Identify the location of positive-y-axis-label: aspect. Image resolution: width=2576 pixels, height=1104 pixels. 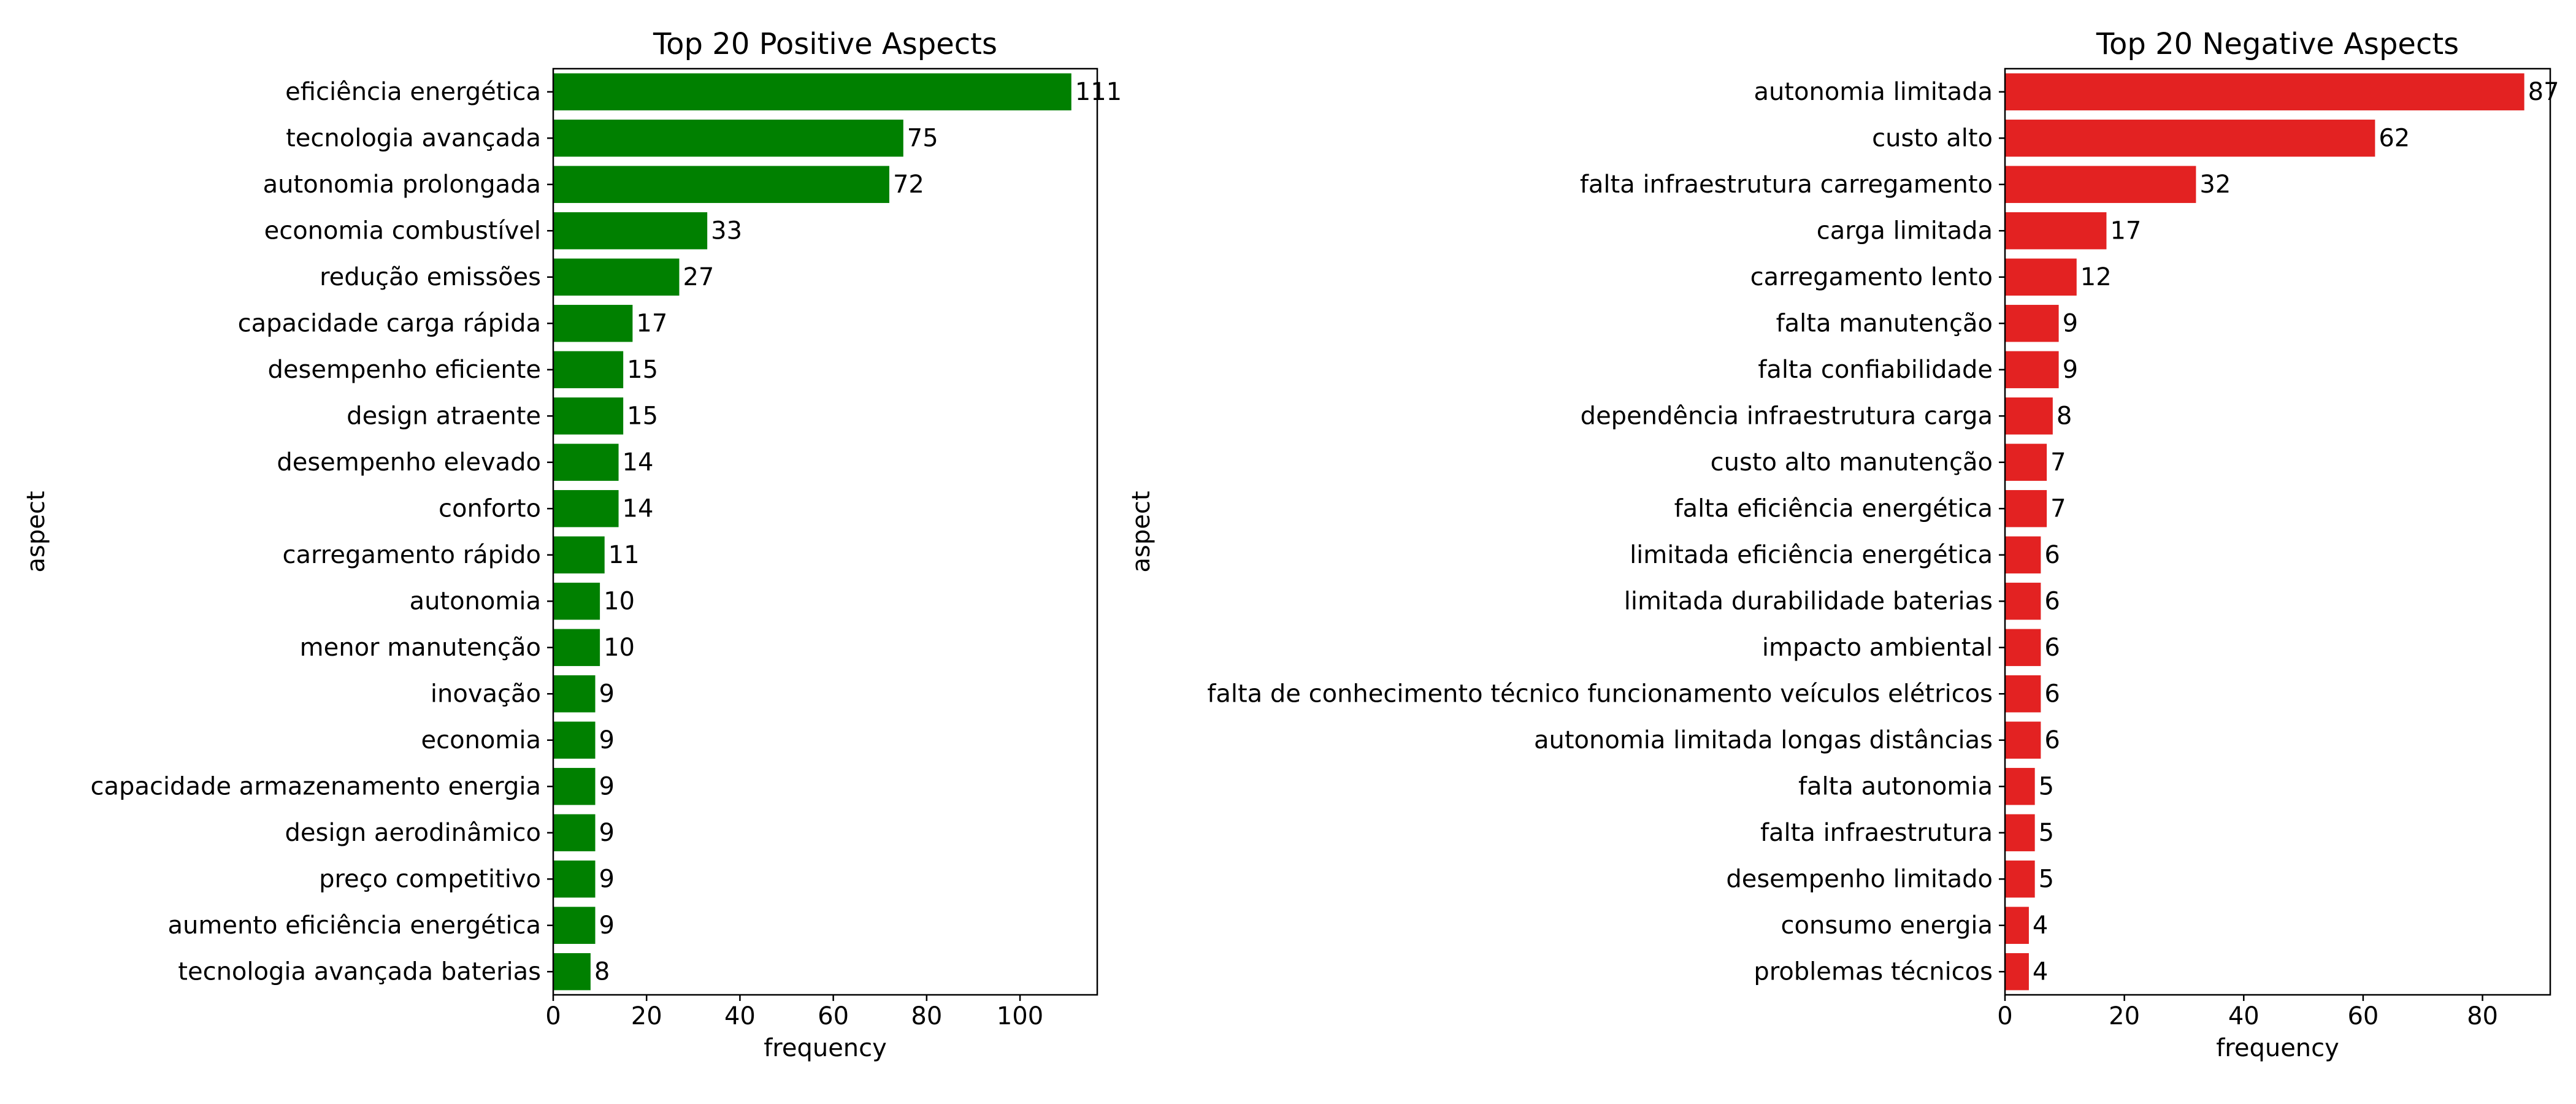
(36, 531).